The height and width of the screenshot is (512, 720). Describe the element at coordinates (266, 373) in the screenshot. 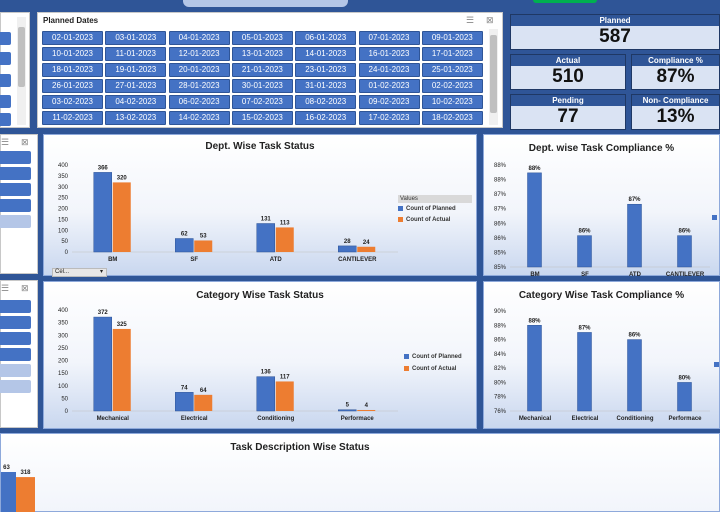

I see `data-label: 136` at that location.